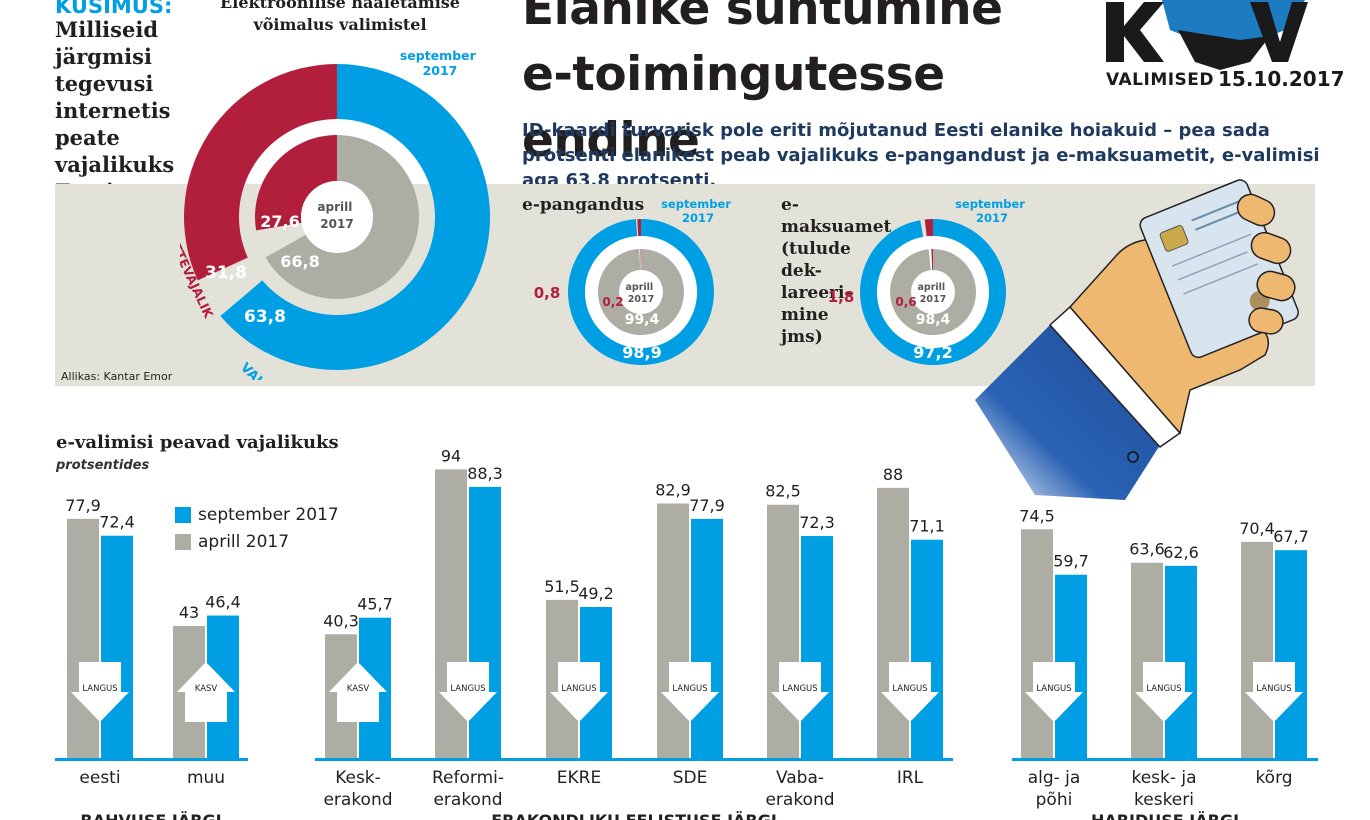 Image resolution: width=1370 pixels, height=820 pixels. What do you see at coordinates (641, 299) in the screenshot?
I see `e-banking-inner-label-line2: 2017` at bounding box center [641, 299].